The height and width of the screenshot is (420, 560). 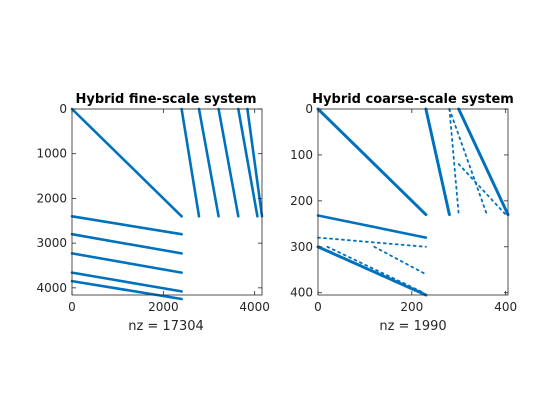 What do you see at coordinates (51, 154) in the screenshot?
I see `y-tick-label: 1000` at bounding box center [51, 154].